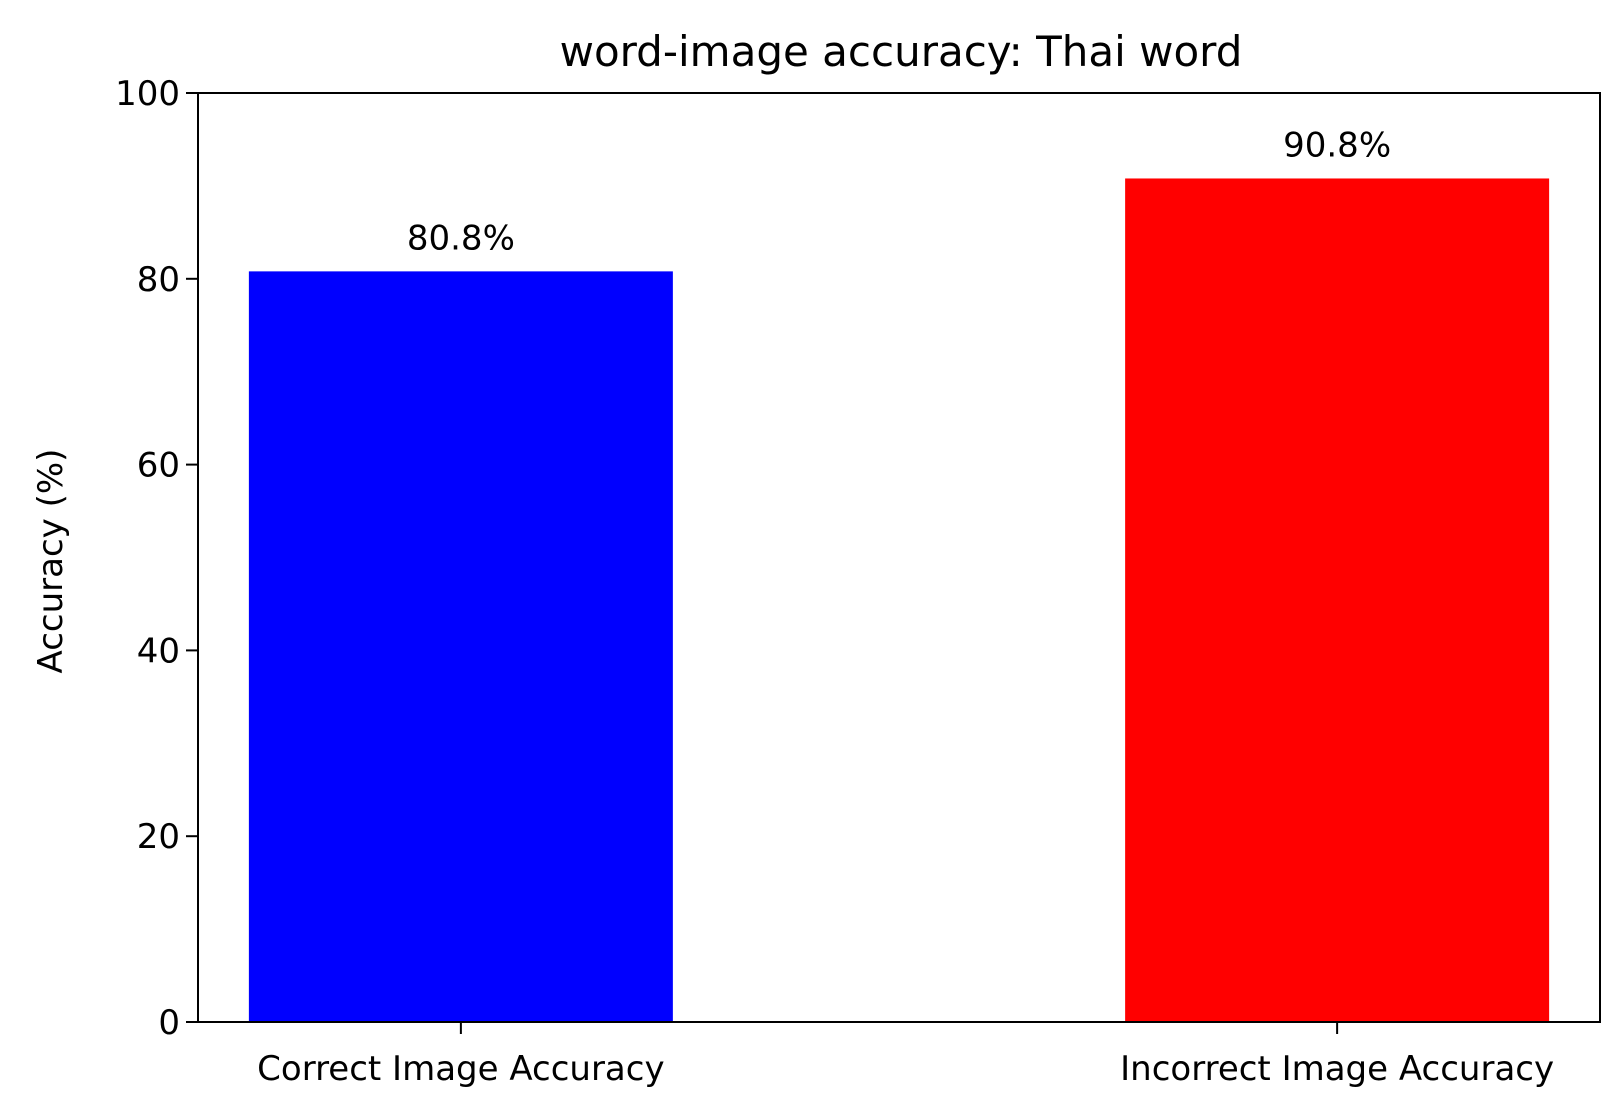 This screenshot has height=1118, width=1622. I want to click on y-axis-ticks: 0 20 40 60 80 100, so click(156, 558).